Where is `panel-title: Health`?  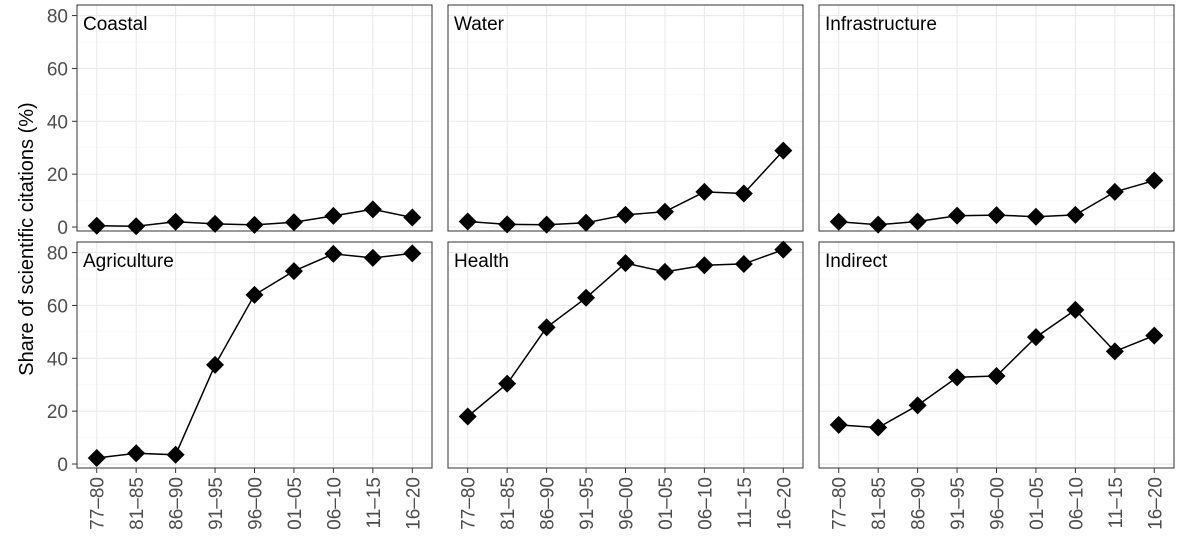 panel-title: Health is located at coordinates (481, 261).